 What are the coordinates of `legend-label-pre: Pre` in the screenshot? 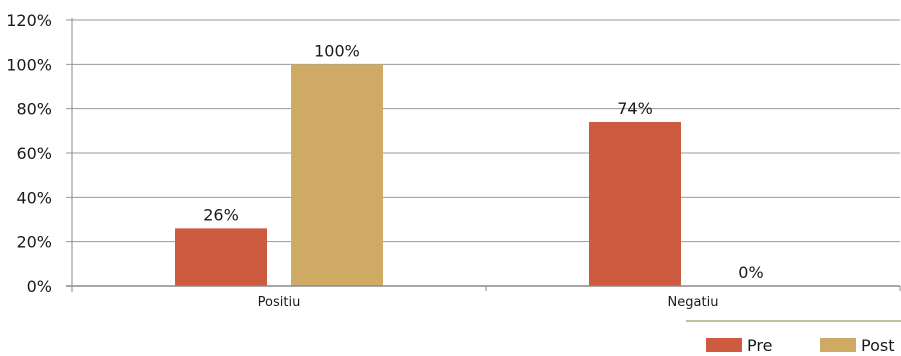 It's located at (759, 345).